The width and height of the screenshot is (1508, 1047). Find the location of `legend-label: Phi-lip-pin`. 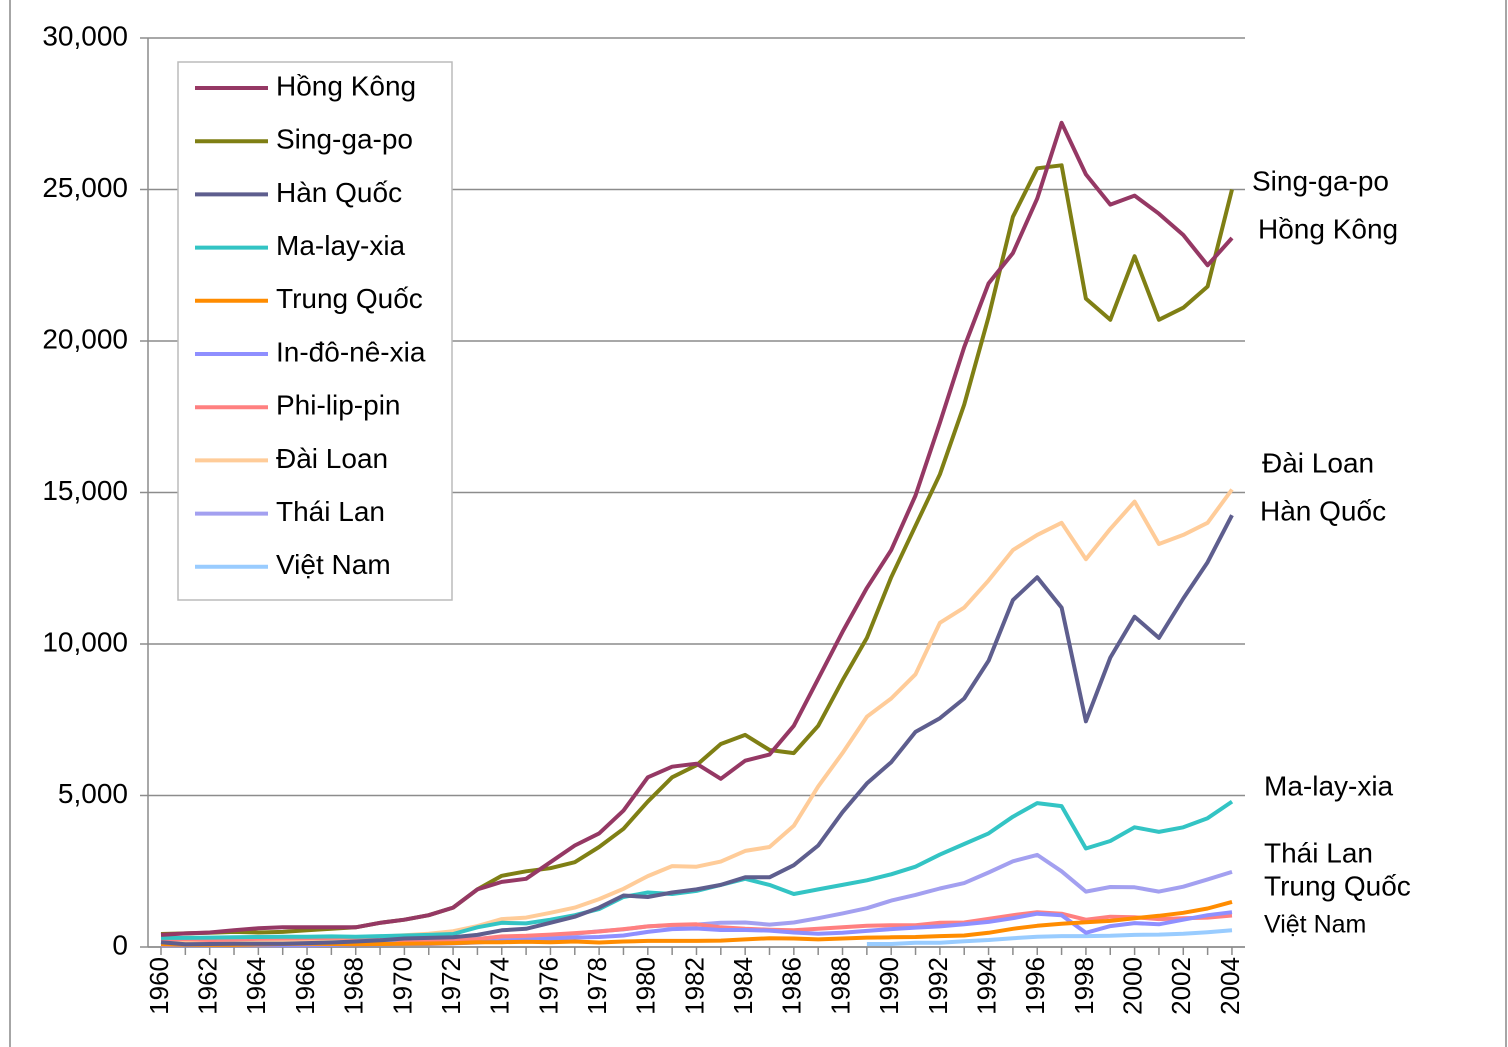

legend-label: Phi-lip-pin is located at coordinates (338, 405).